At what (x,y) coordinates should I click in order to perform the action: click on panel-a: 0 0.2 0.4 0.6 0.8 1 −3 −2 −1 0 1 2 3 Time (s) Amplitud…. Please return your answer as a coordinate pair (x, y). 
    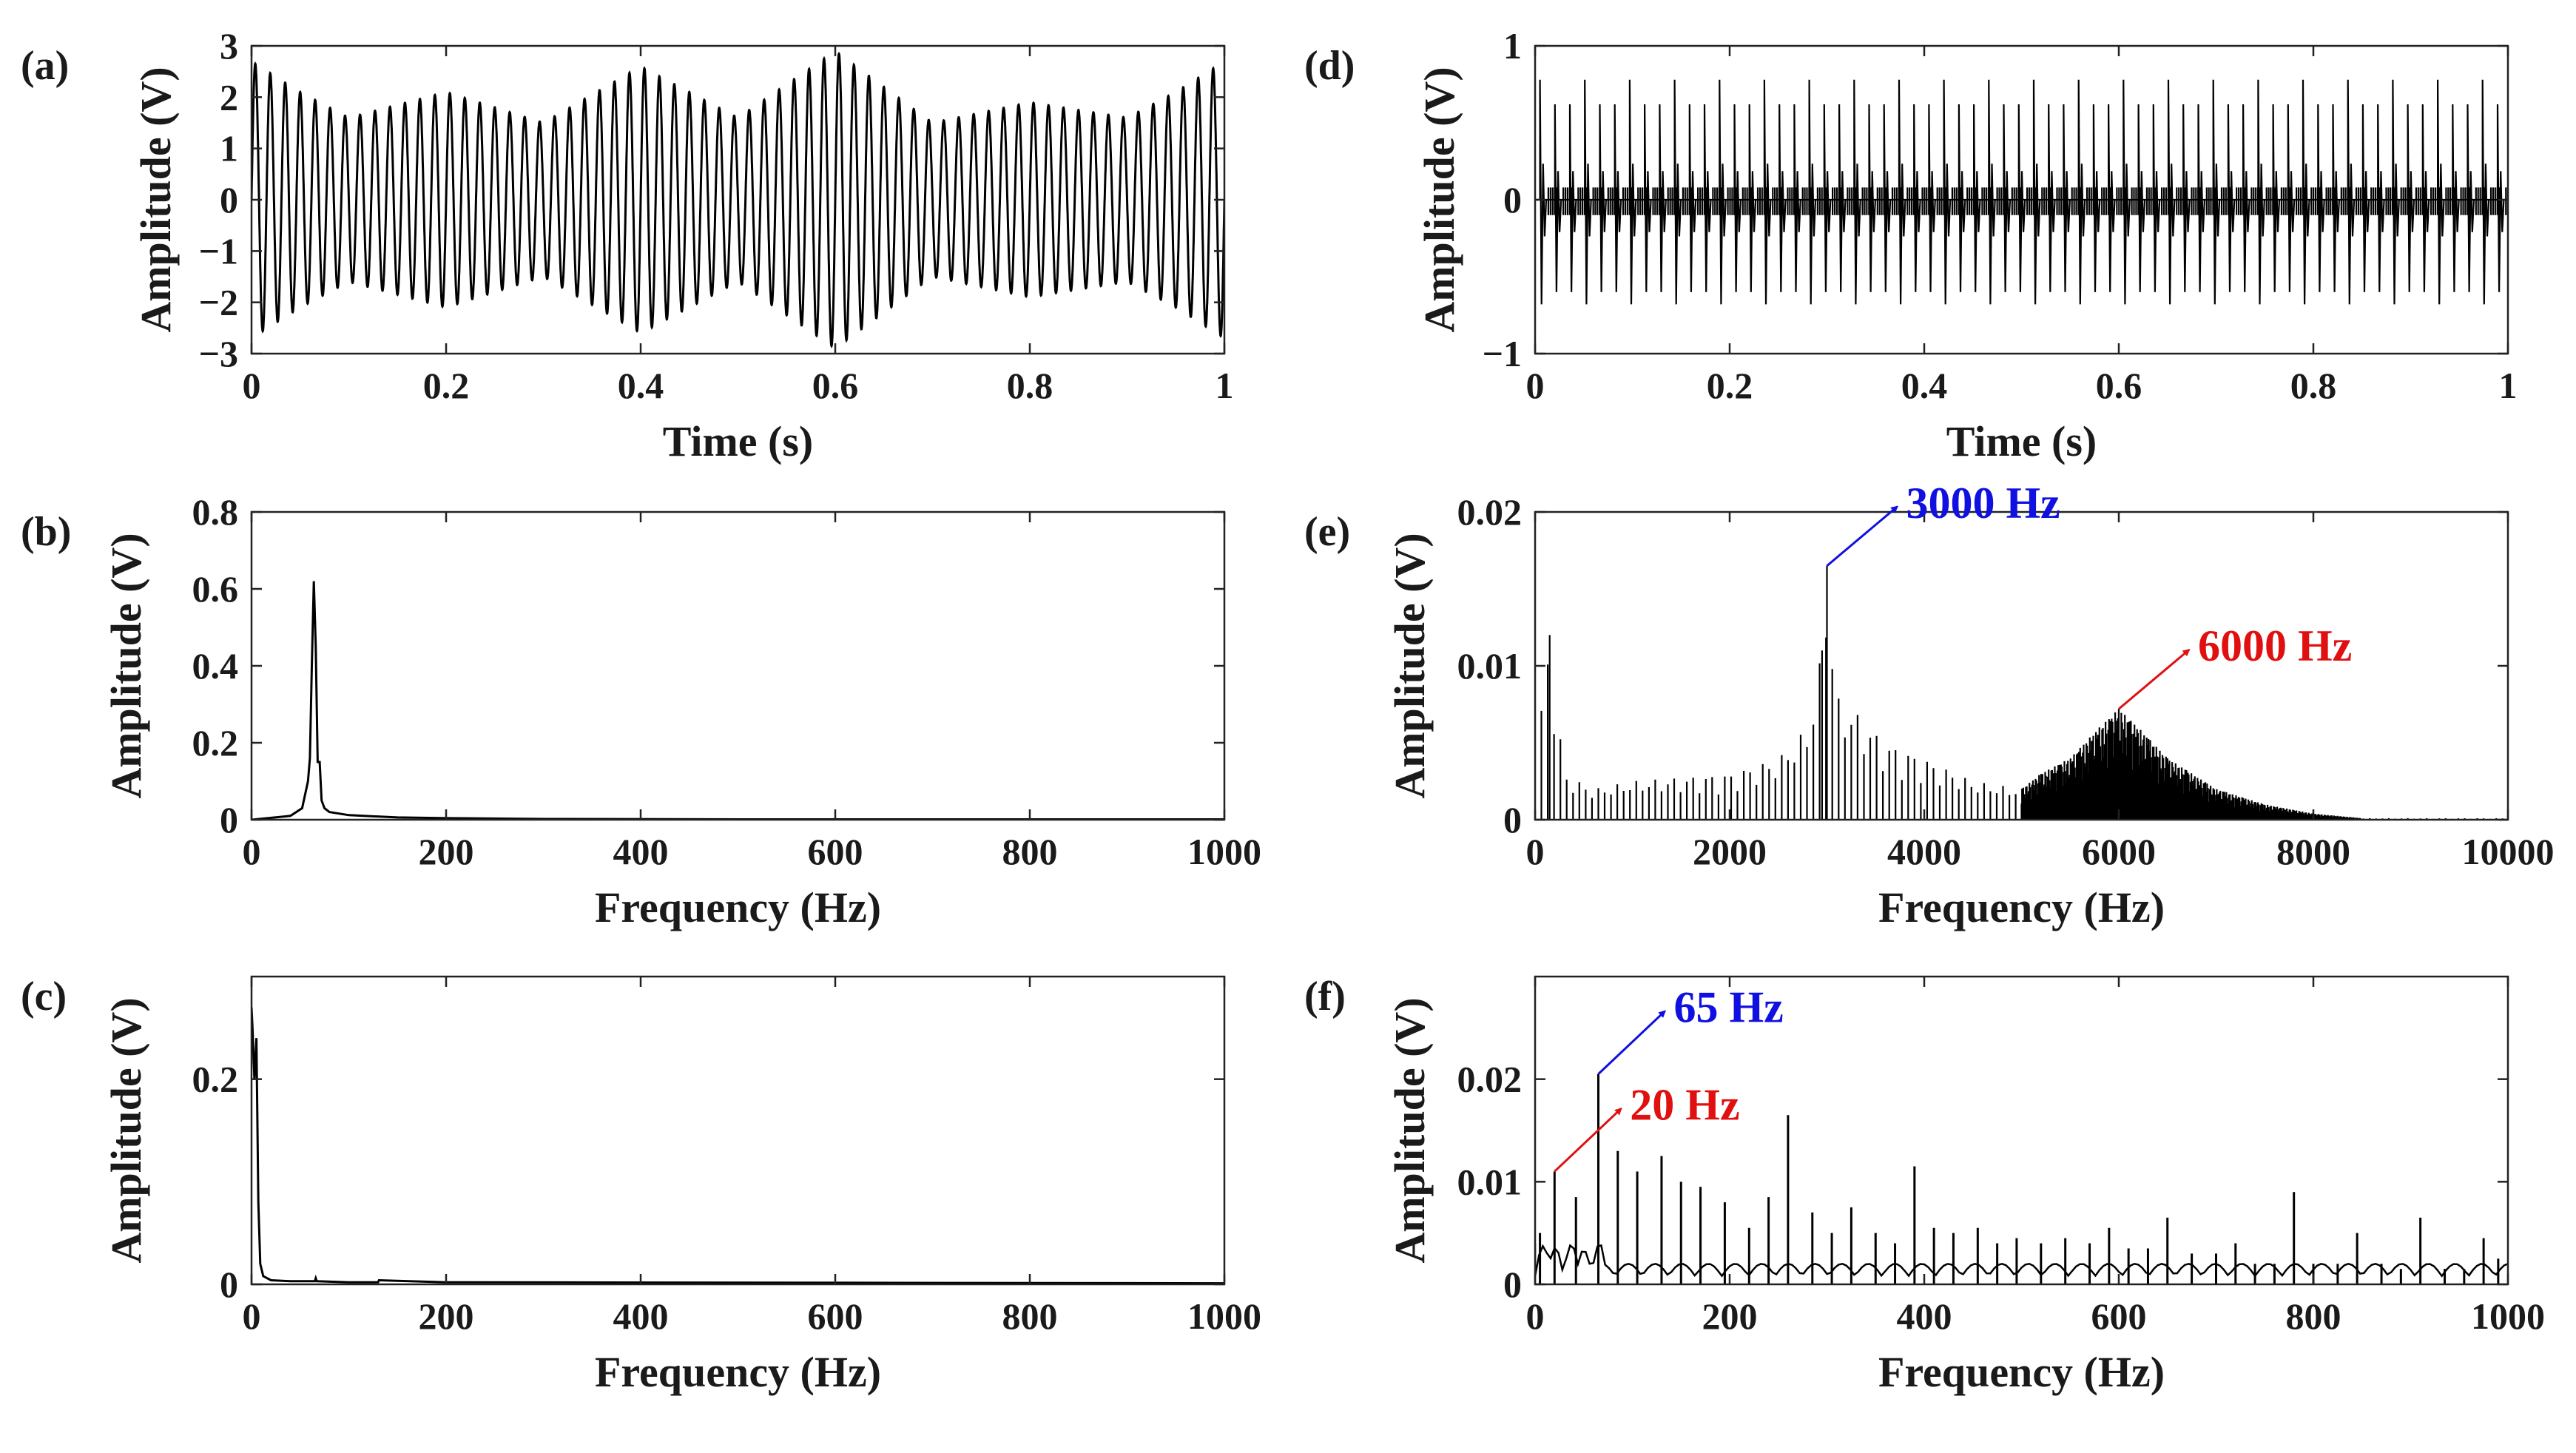
    Looking at the image, I should click on (627, 245).